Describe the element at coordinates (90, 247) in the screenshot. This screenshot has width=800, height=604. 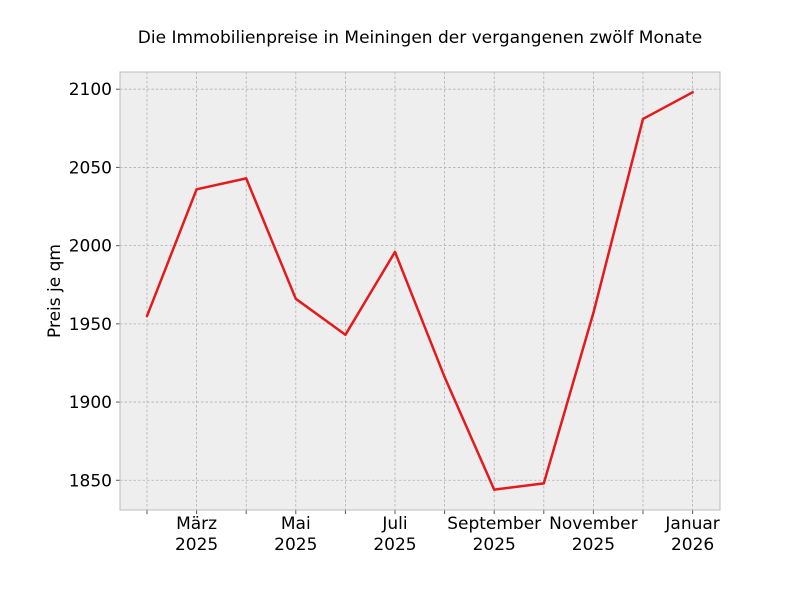
I see `y-tick-label: 2000` at that location.